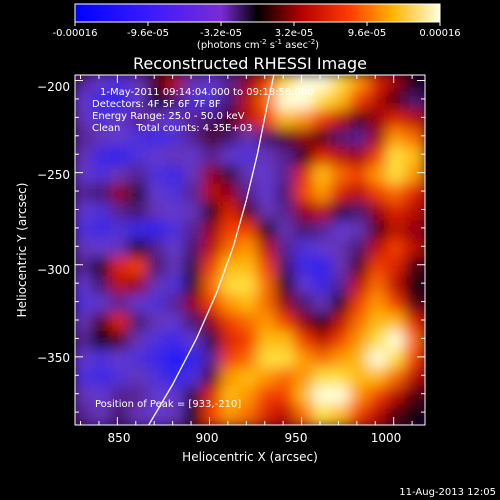  Describe the element at coordinates (386, 438) in the screenshot. I see `x-tick-label-1000: 1000` at that location.